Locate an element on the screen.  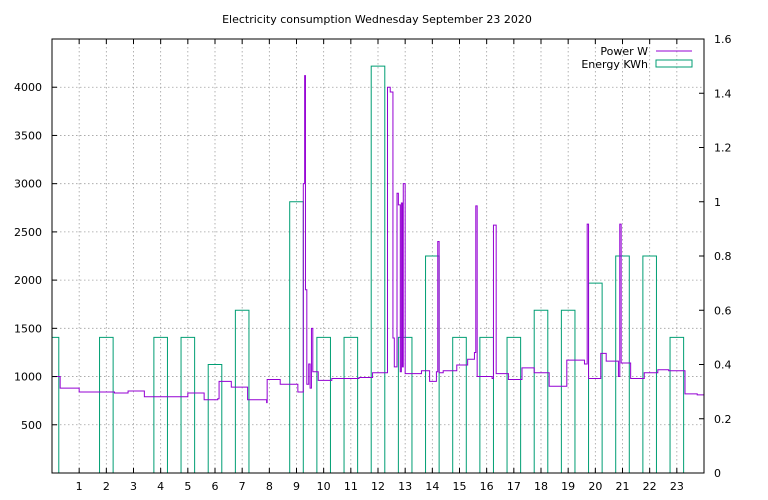
y-right-tick-label: 1 is located at coordinates (717, 202).